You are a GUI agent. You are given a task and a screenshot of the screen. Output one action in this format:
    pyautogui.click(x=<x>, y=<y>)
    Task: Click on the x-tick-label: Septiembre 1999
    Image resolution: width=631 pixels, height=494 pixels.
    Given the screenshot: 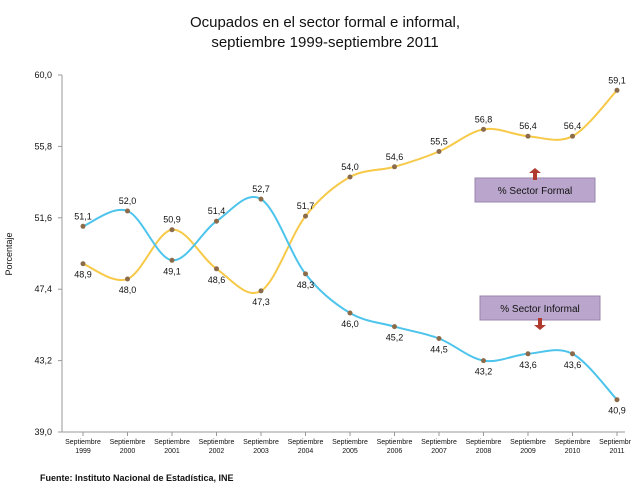 What is the action you would take?
    pyautogui.click(x=83, y=447)
    